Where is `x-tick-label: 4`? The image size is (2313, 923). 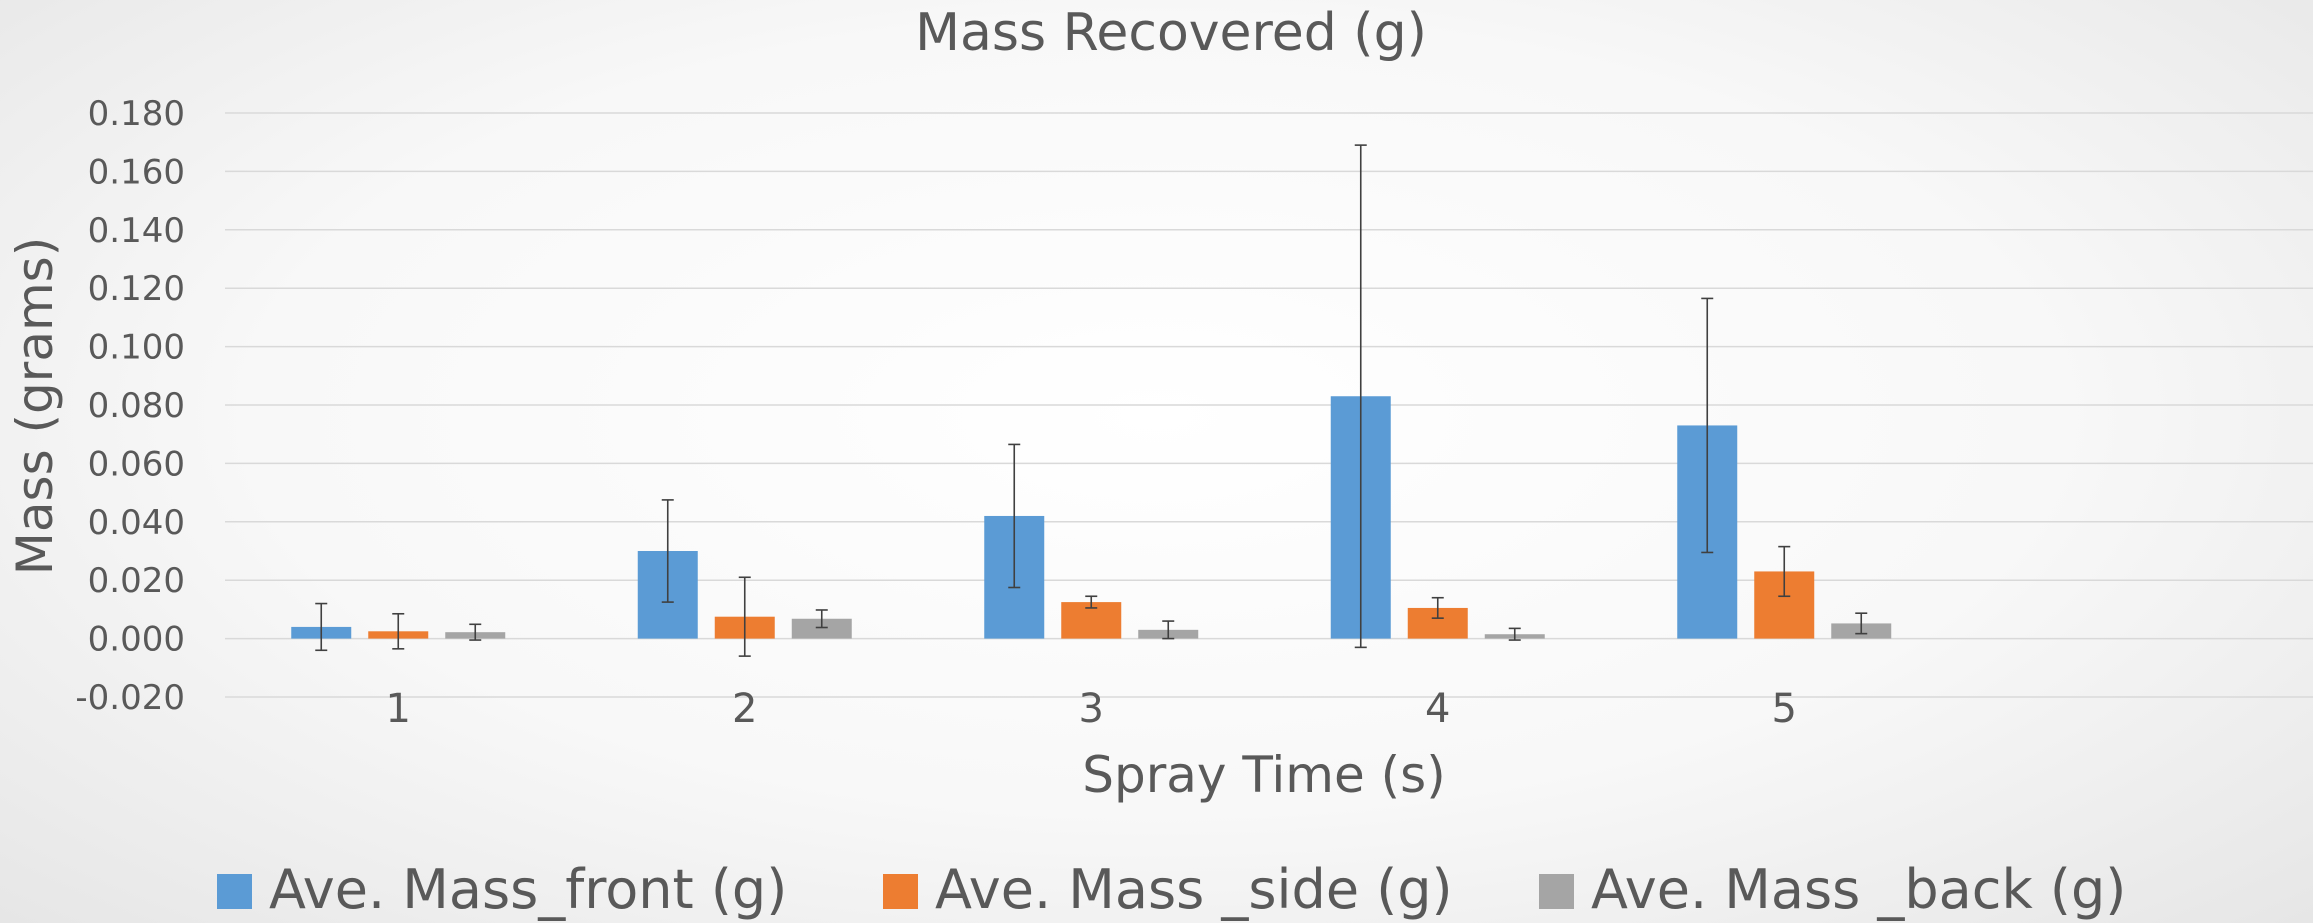
x-tick-label: 4 is located at coordinates (1437, 709).